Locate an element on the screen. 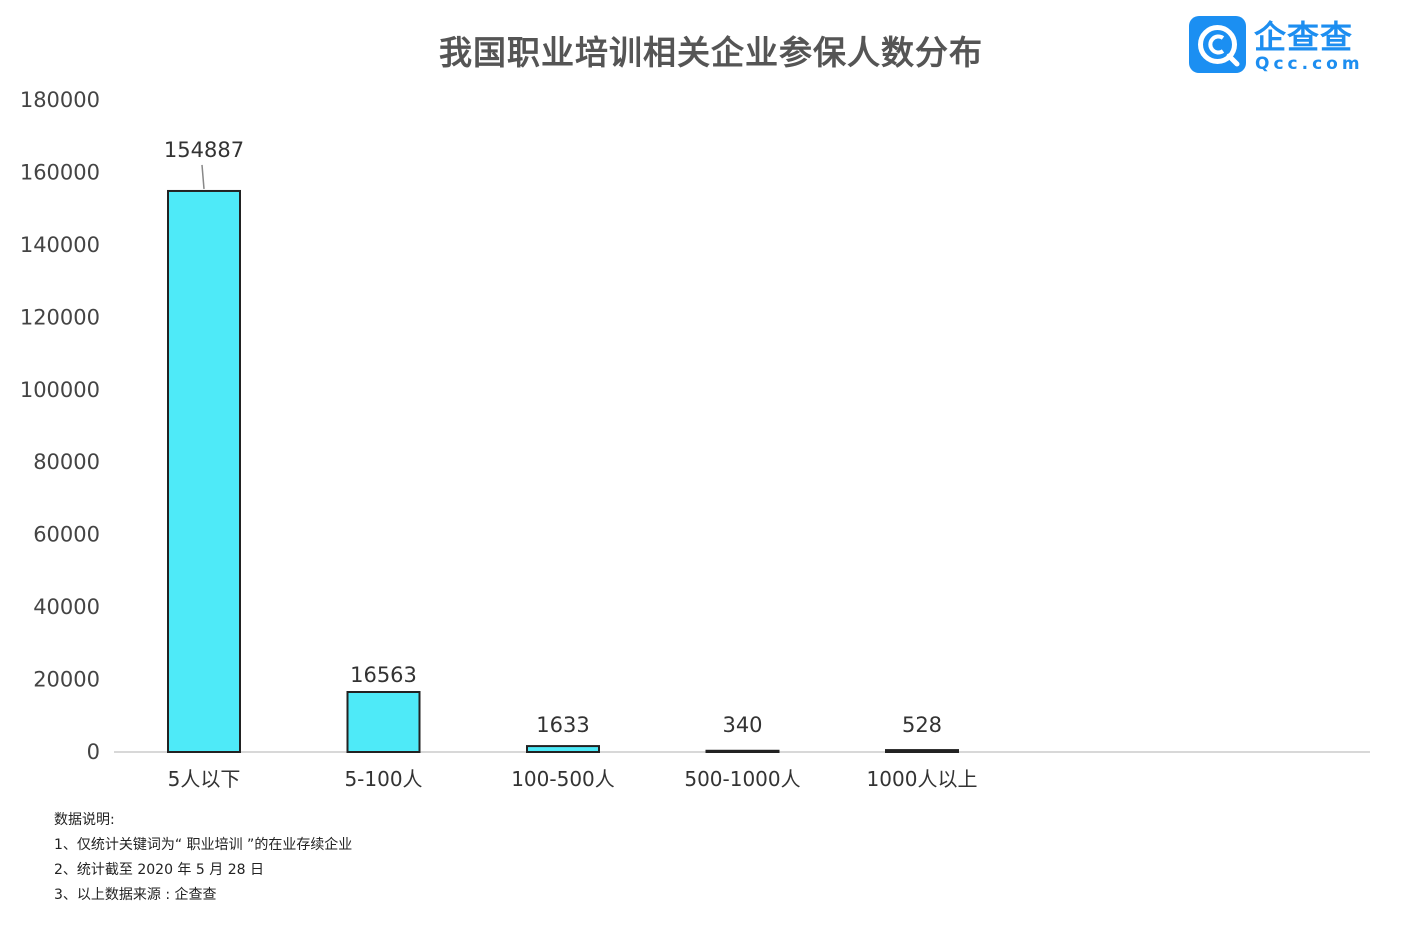  qcc-logo: 企查查 Qcc.com is located at coordinates (1274, 45).